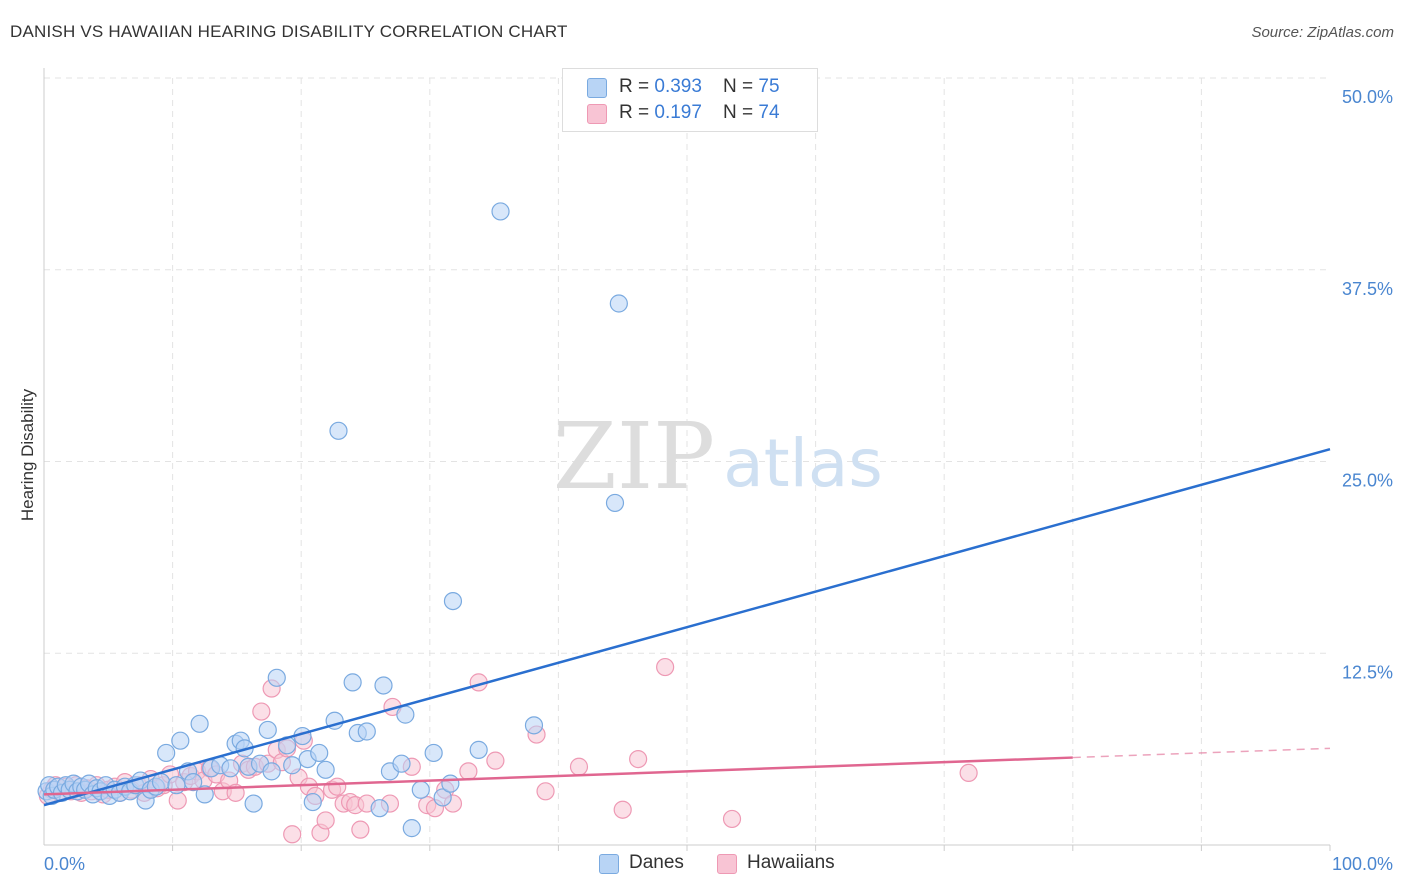 This screenshot has height=892, width=1406. Describe the element at coordinates (597, 114) in the screenshot. I see `legend-swatch-hawaiians` at that location.